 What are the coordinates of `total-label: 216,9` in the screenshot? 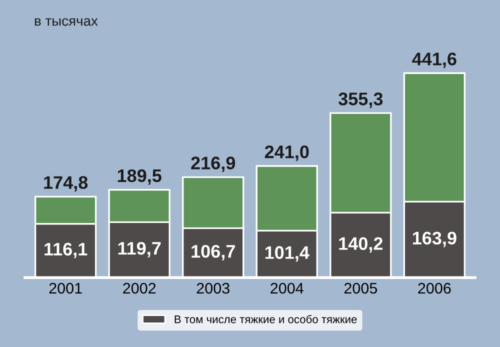 It's located at (213, 164).